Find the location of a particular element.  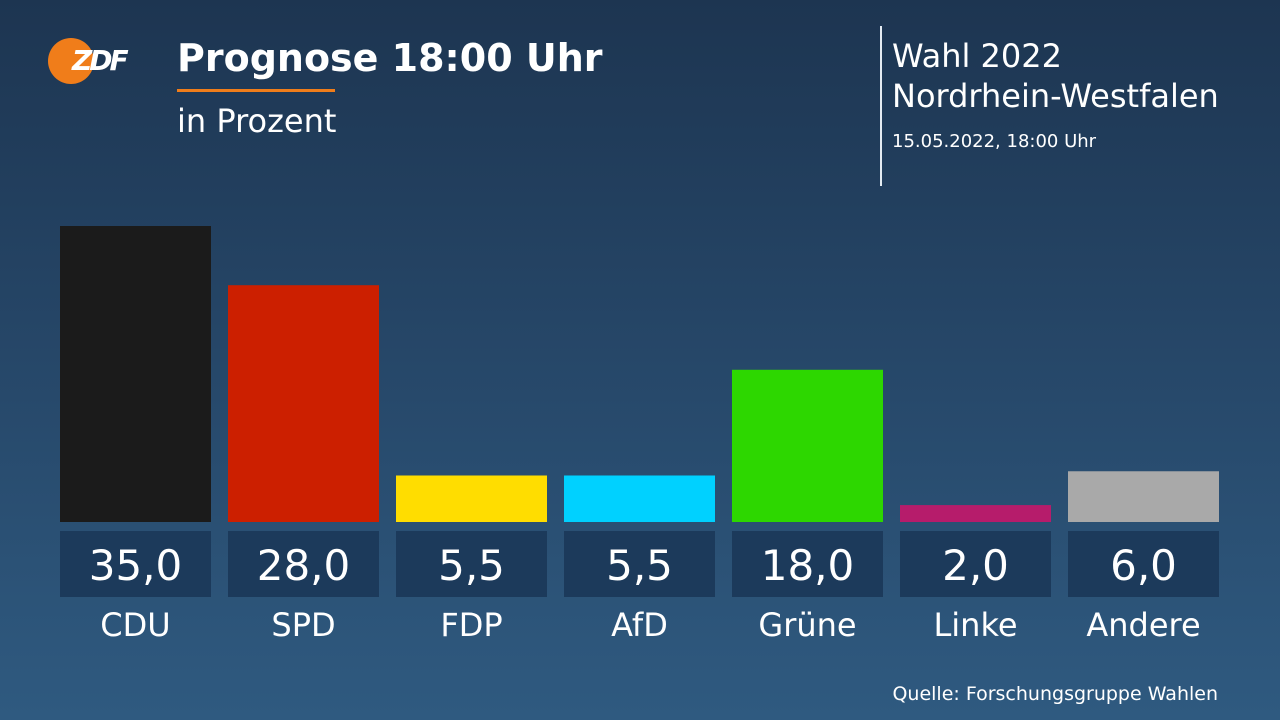

logo-circle is located at coordinates (71, 61).